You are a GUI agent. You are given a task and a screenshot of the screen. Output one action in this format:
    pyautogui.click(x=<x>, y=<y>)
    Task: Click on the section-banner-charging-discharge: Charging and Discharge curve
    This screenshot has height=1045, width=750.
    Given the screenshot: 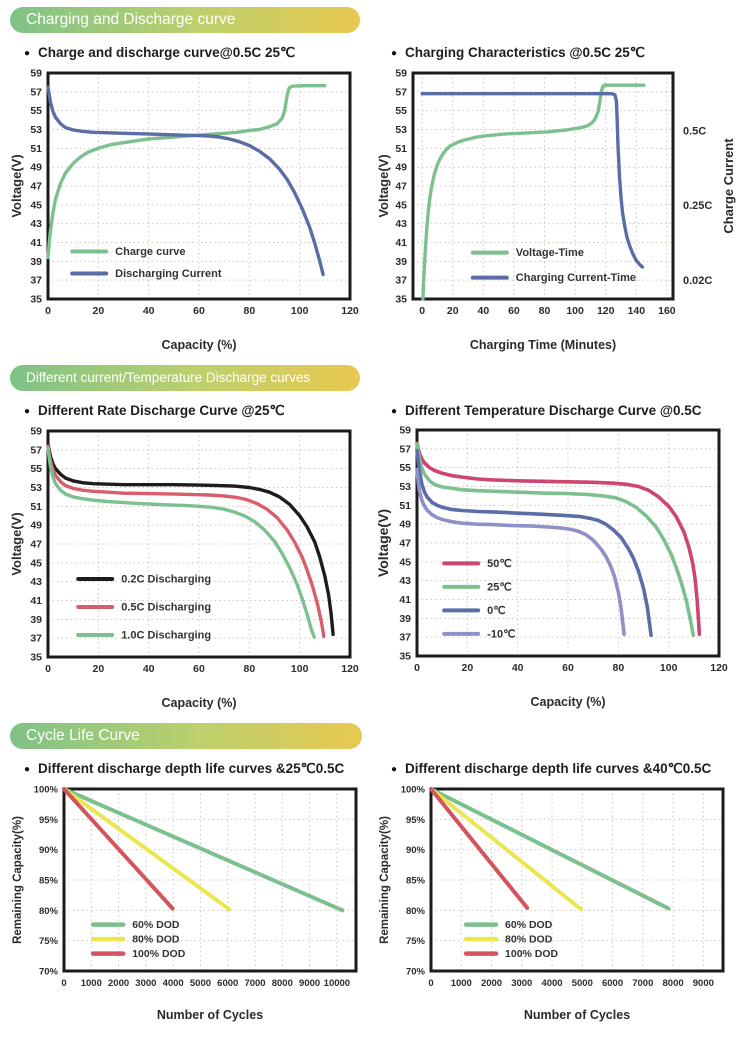 What is the action you would take?
    pyautogui.click(x=185, y=20)
    